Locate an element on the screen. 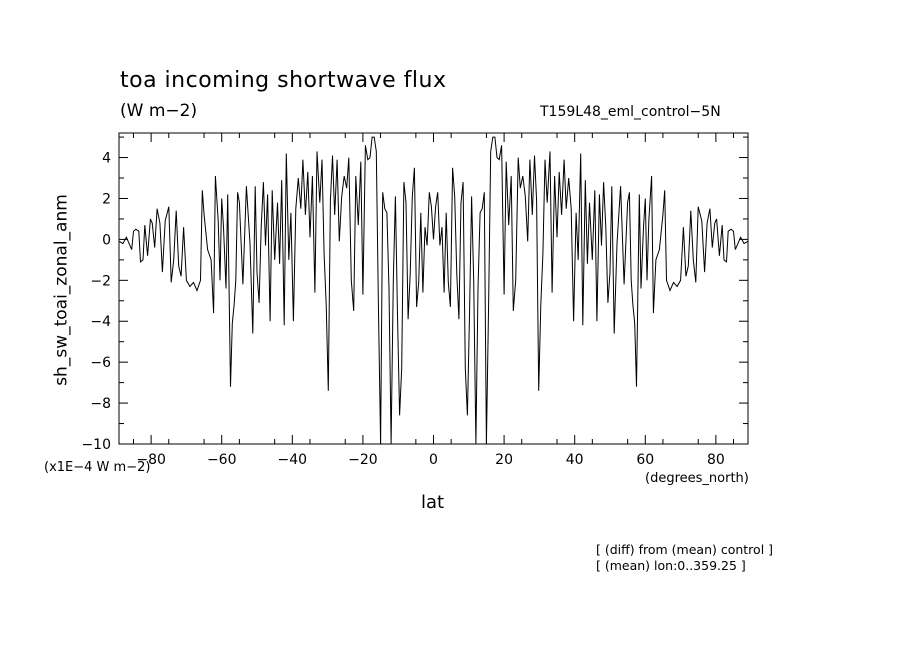  x-tick-label: 80 is located at coordinates (716, 460).